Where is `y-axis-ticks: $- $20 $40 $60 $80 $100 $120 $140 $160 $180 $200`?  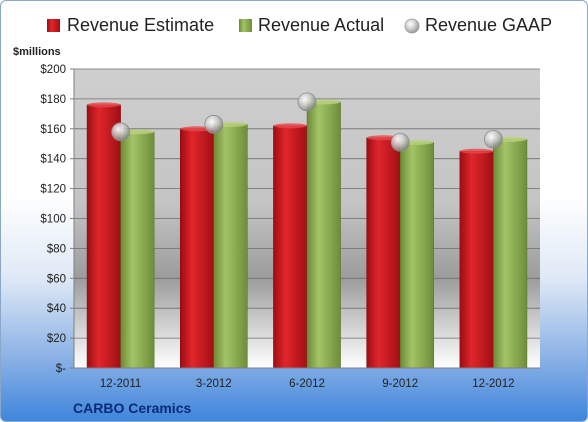 y-axis-ticks: $- $20 $40 $60 $80 $100 $120 $140 $160 $180 $200 is located at coordinates (53, 219).